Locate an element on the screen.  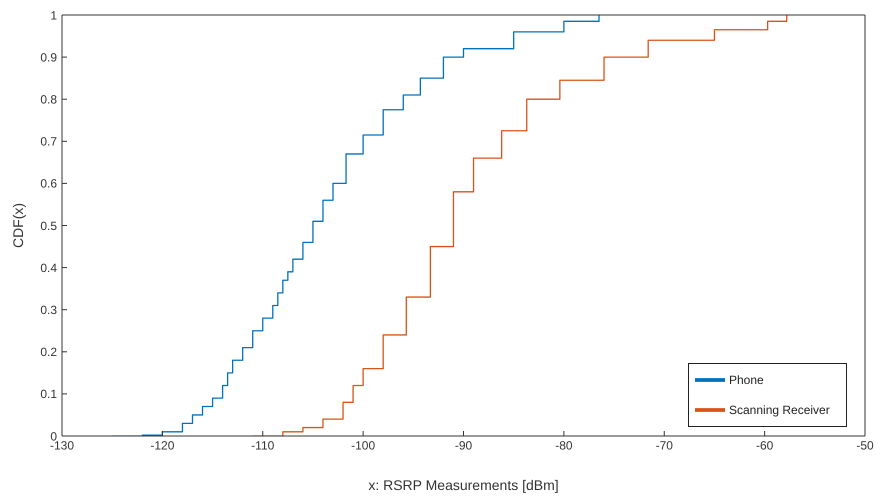
y-tick-label: 0.6 is located at coordinates (49, 183).